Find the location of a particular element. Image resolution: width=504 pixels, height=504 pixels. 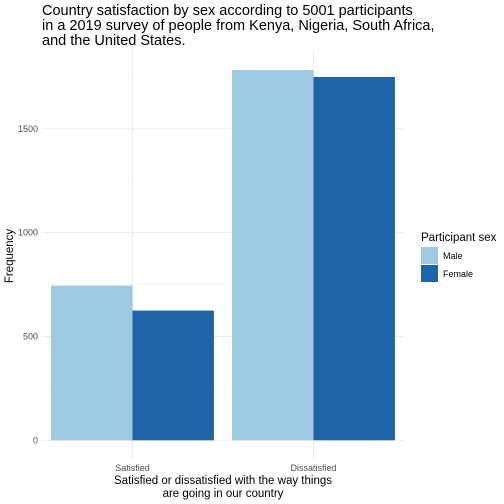

bar-satisfied-female is located at coordinates (173, 375).